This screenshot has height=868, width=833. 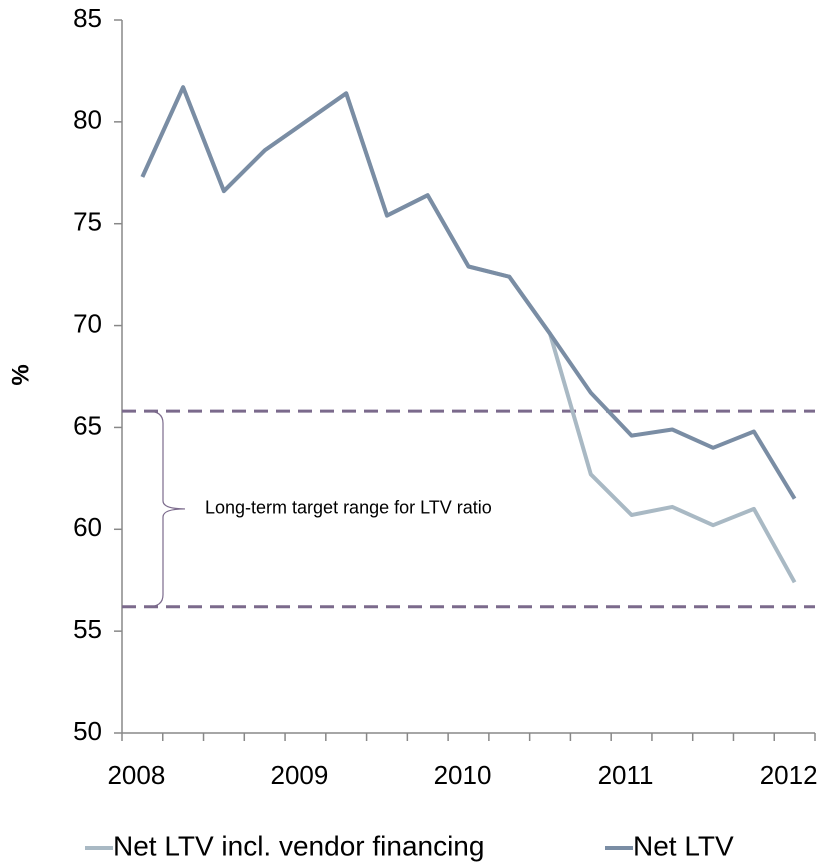 I want to click on y-tick-label: 85, so click(x=87, y=18).